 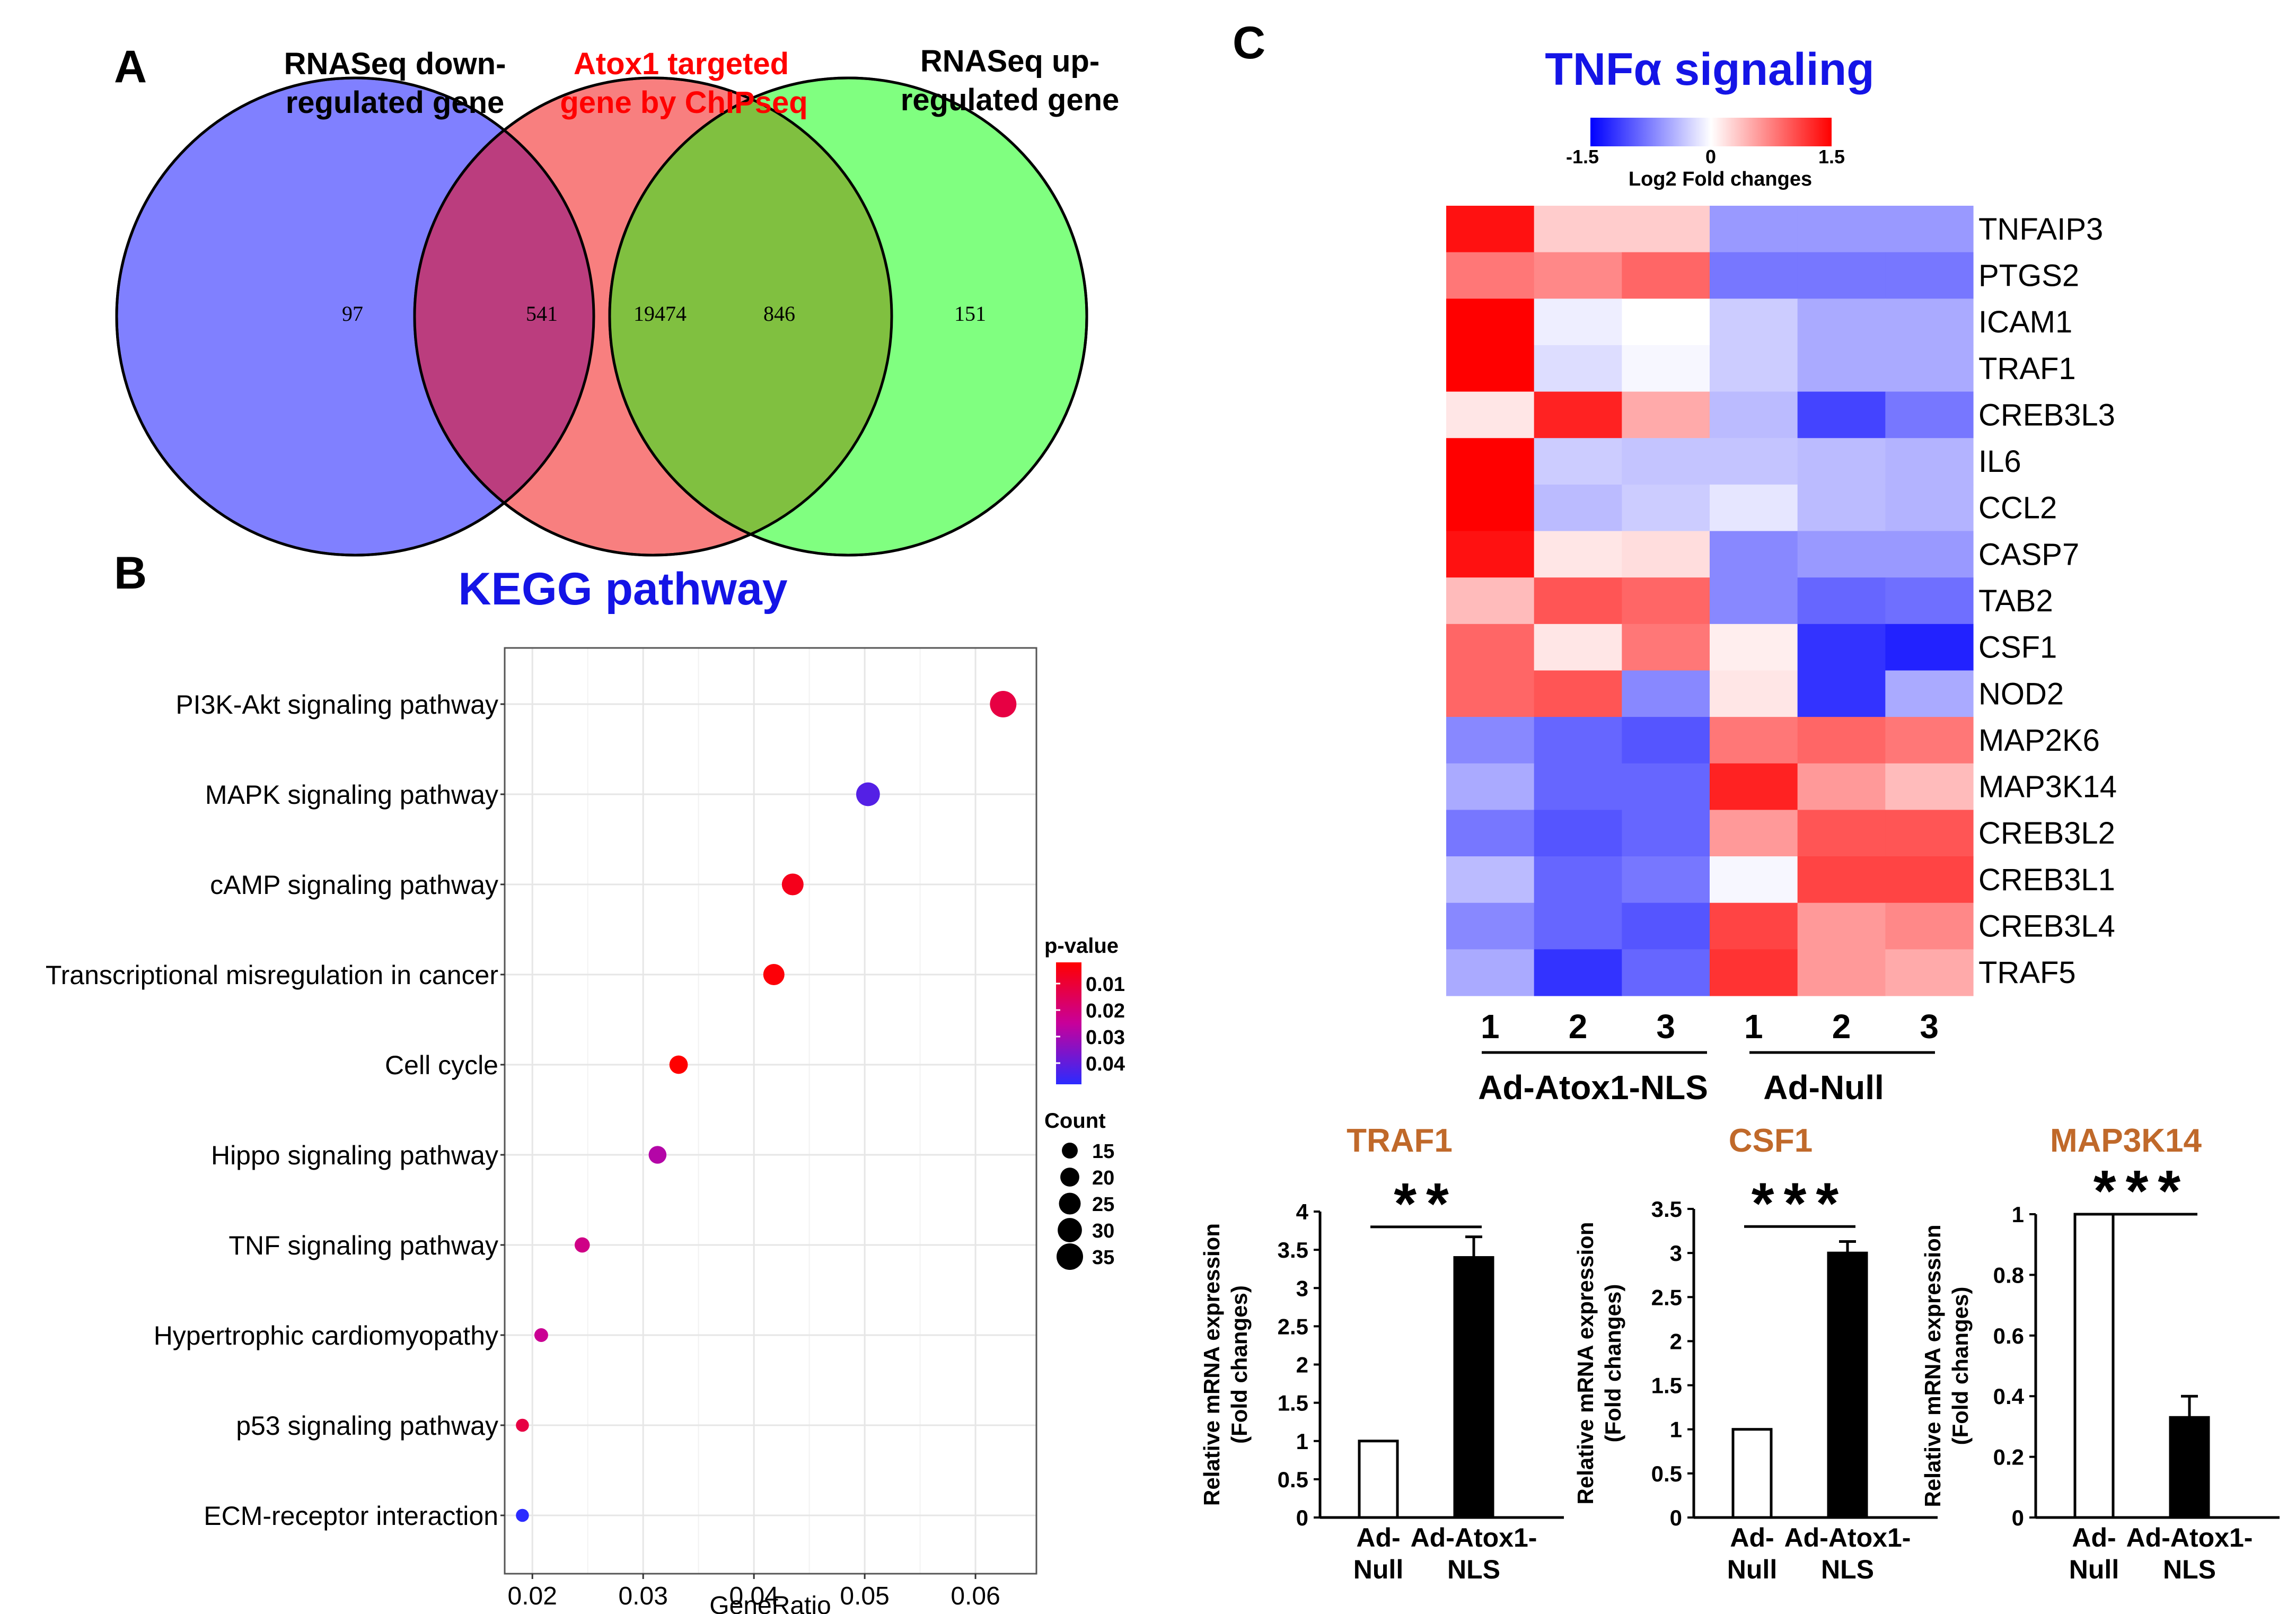 I want to click on heatmap-row-label: IL6, so click(x=2000, y=461).